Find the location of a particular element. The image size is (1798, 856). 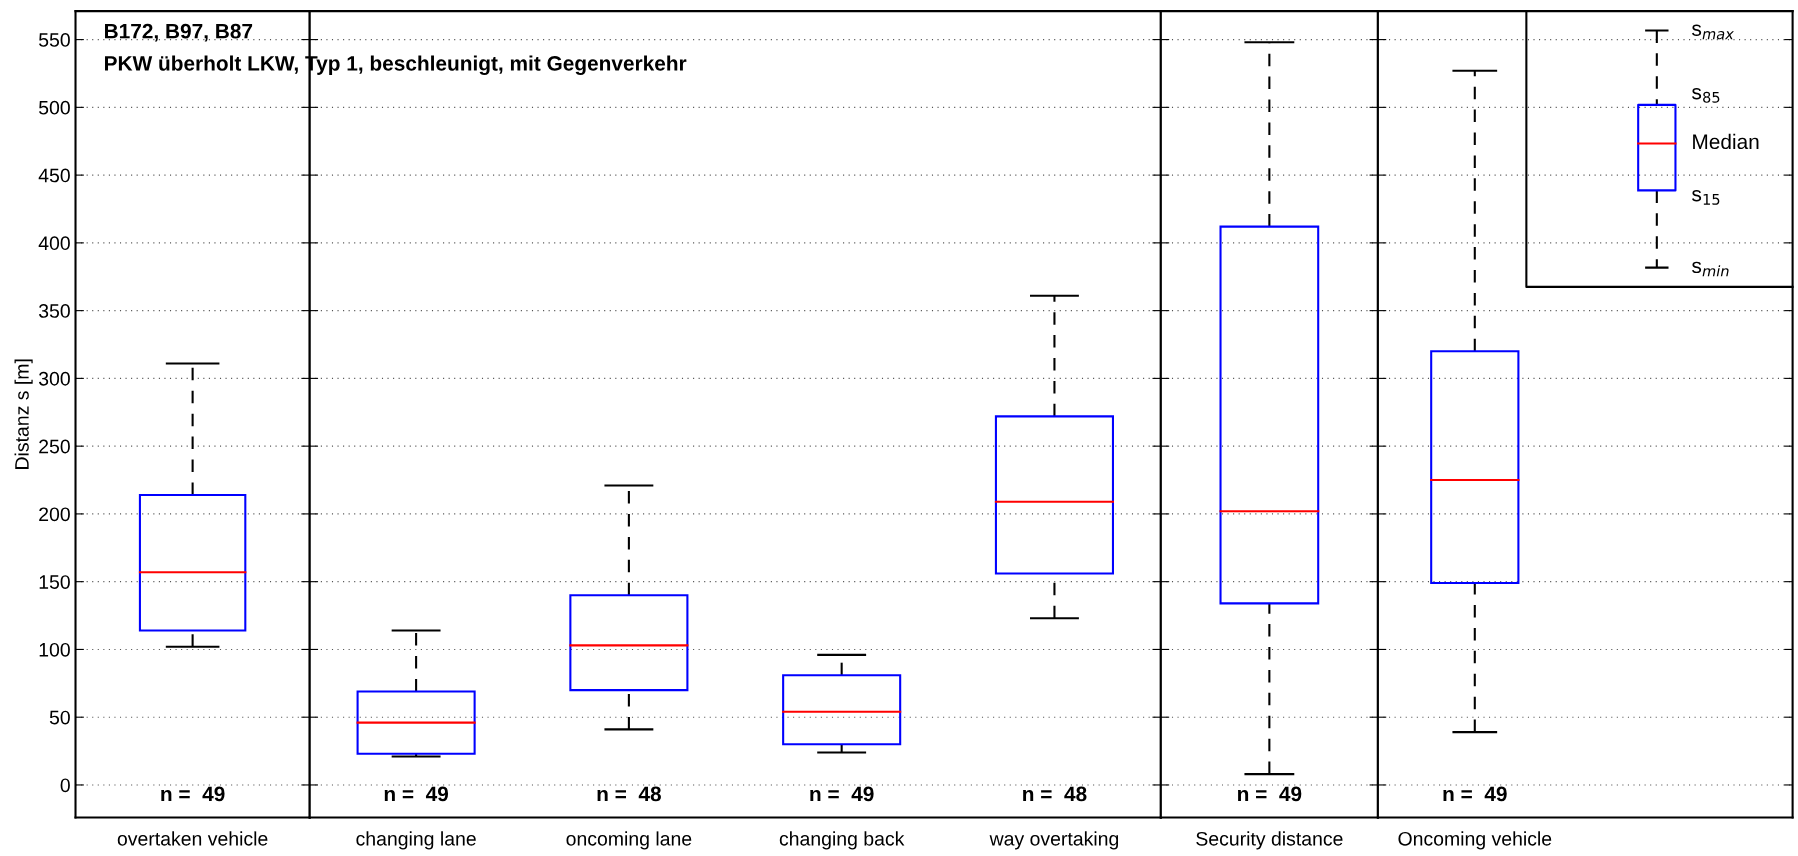

x-tick-label: changing back is located at coordinates (842, 840).